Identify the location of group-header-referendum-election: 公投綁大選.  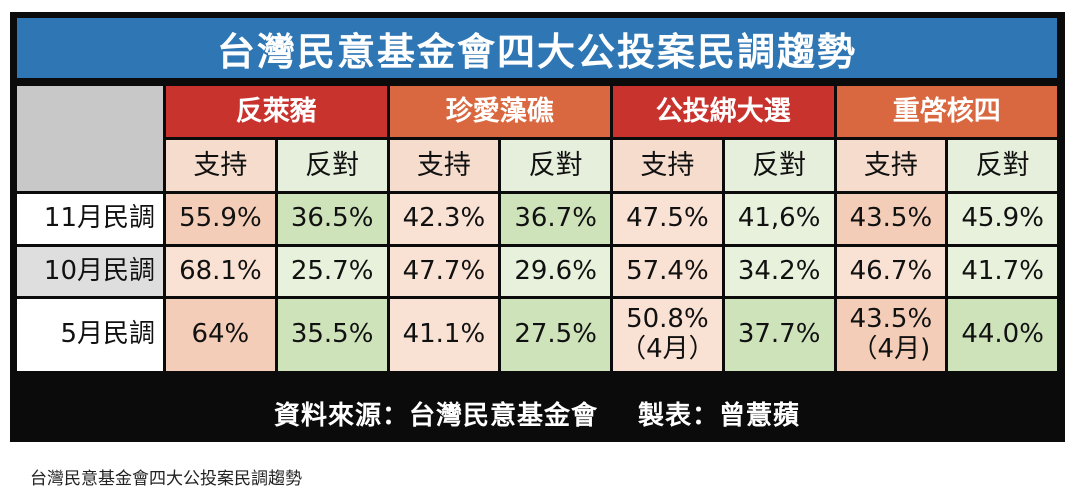
(723, 111).